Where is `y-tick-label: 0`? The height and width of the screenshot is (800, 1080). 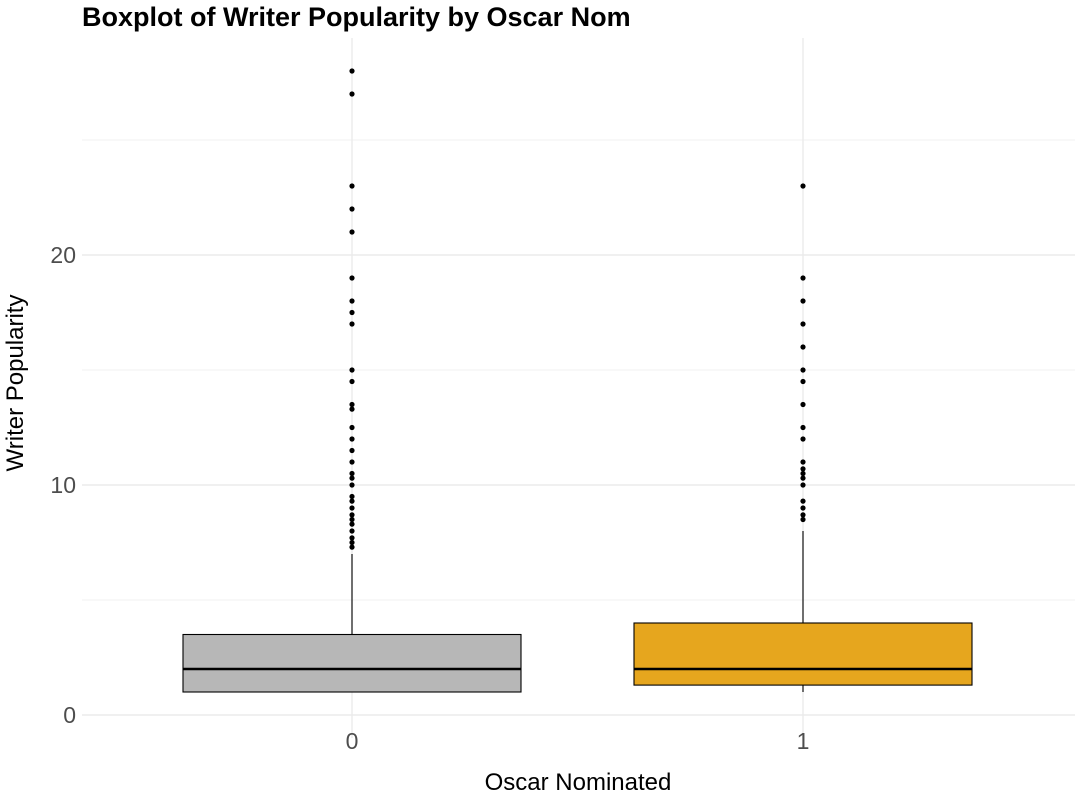 y-tick-label: 0 is located at coordinates (69, 715).